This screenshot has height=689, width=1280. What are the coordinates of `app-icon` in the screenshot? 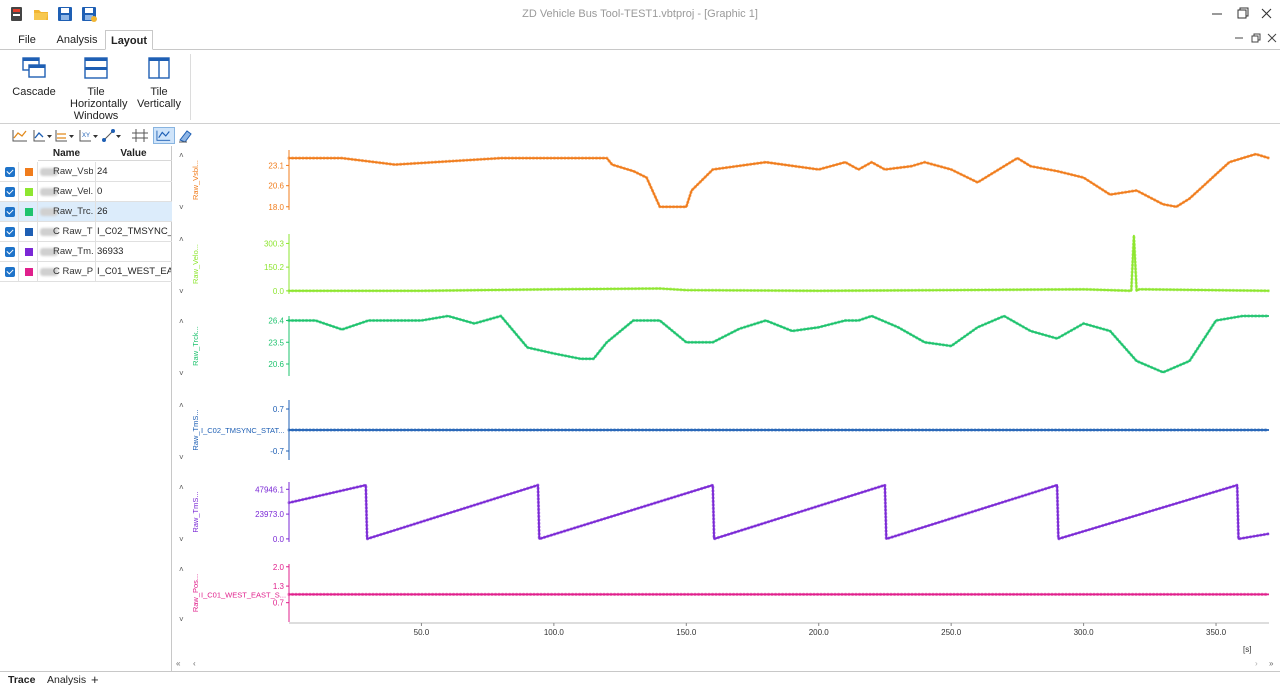 It's located at (17, 14).